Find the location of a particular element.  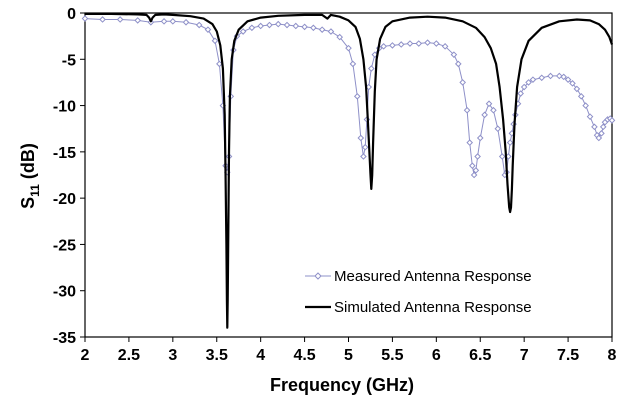

x-tick-label: 3 is located at coordinates (172, 355).